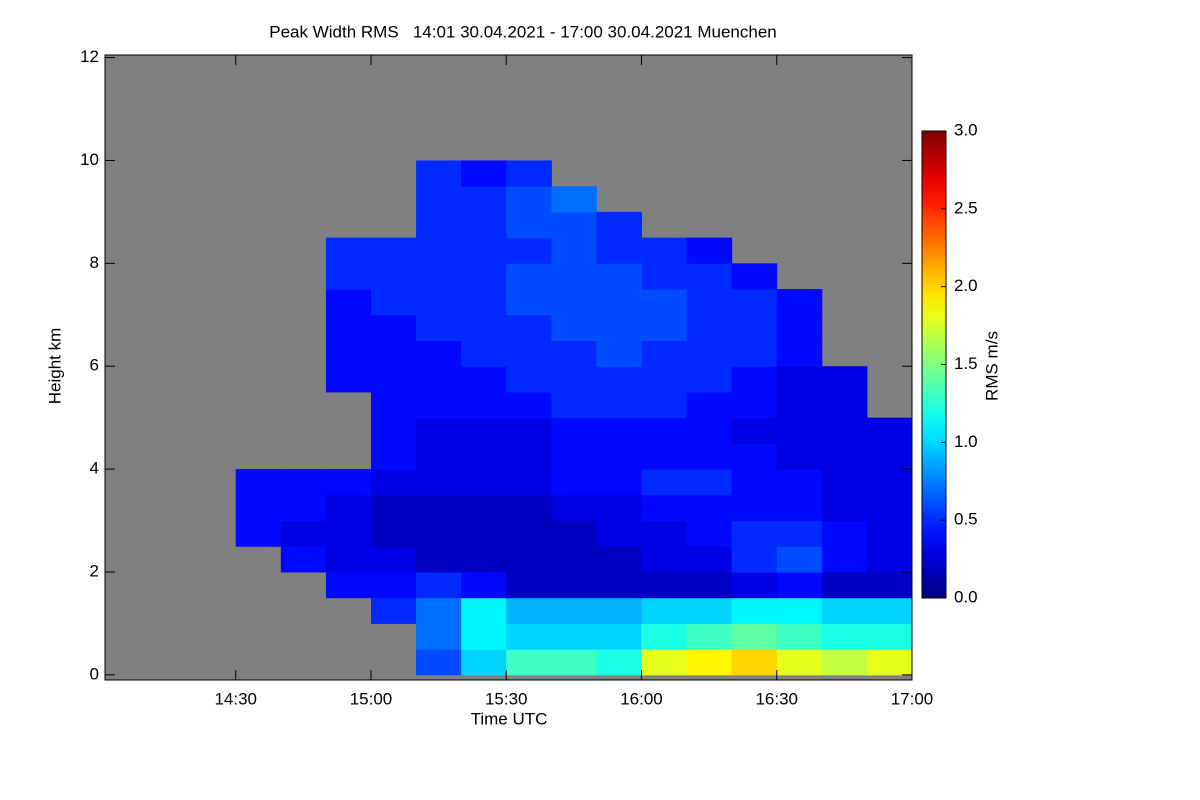 This screenshot has height=800, width=1200. I want to click on y-tick-label: 2, so click(94, 570).